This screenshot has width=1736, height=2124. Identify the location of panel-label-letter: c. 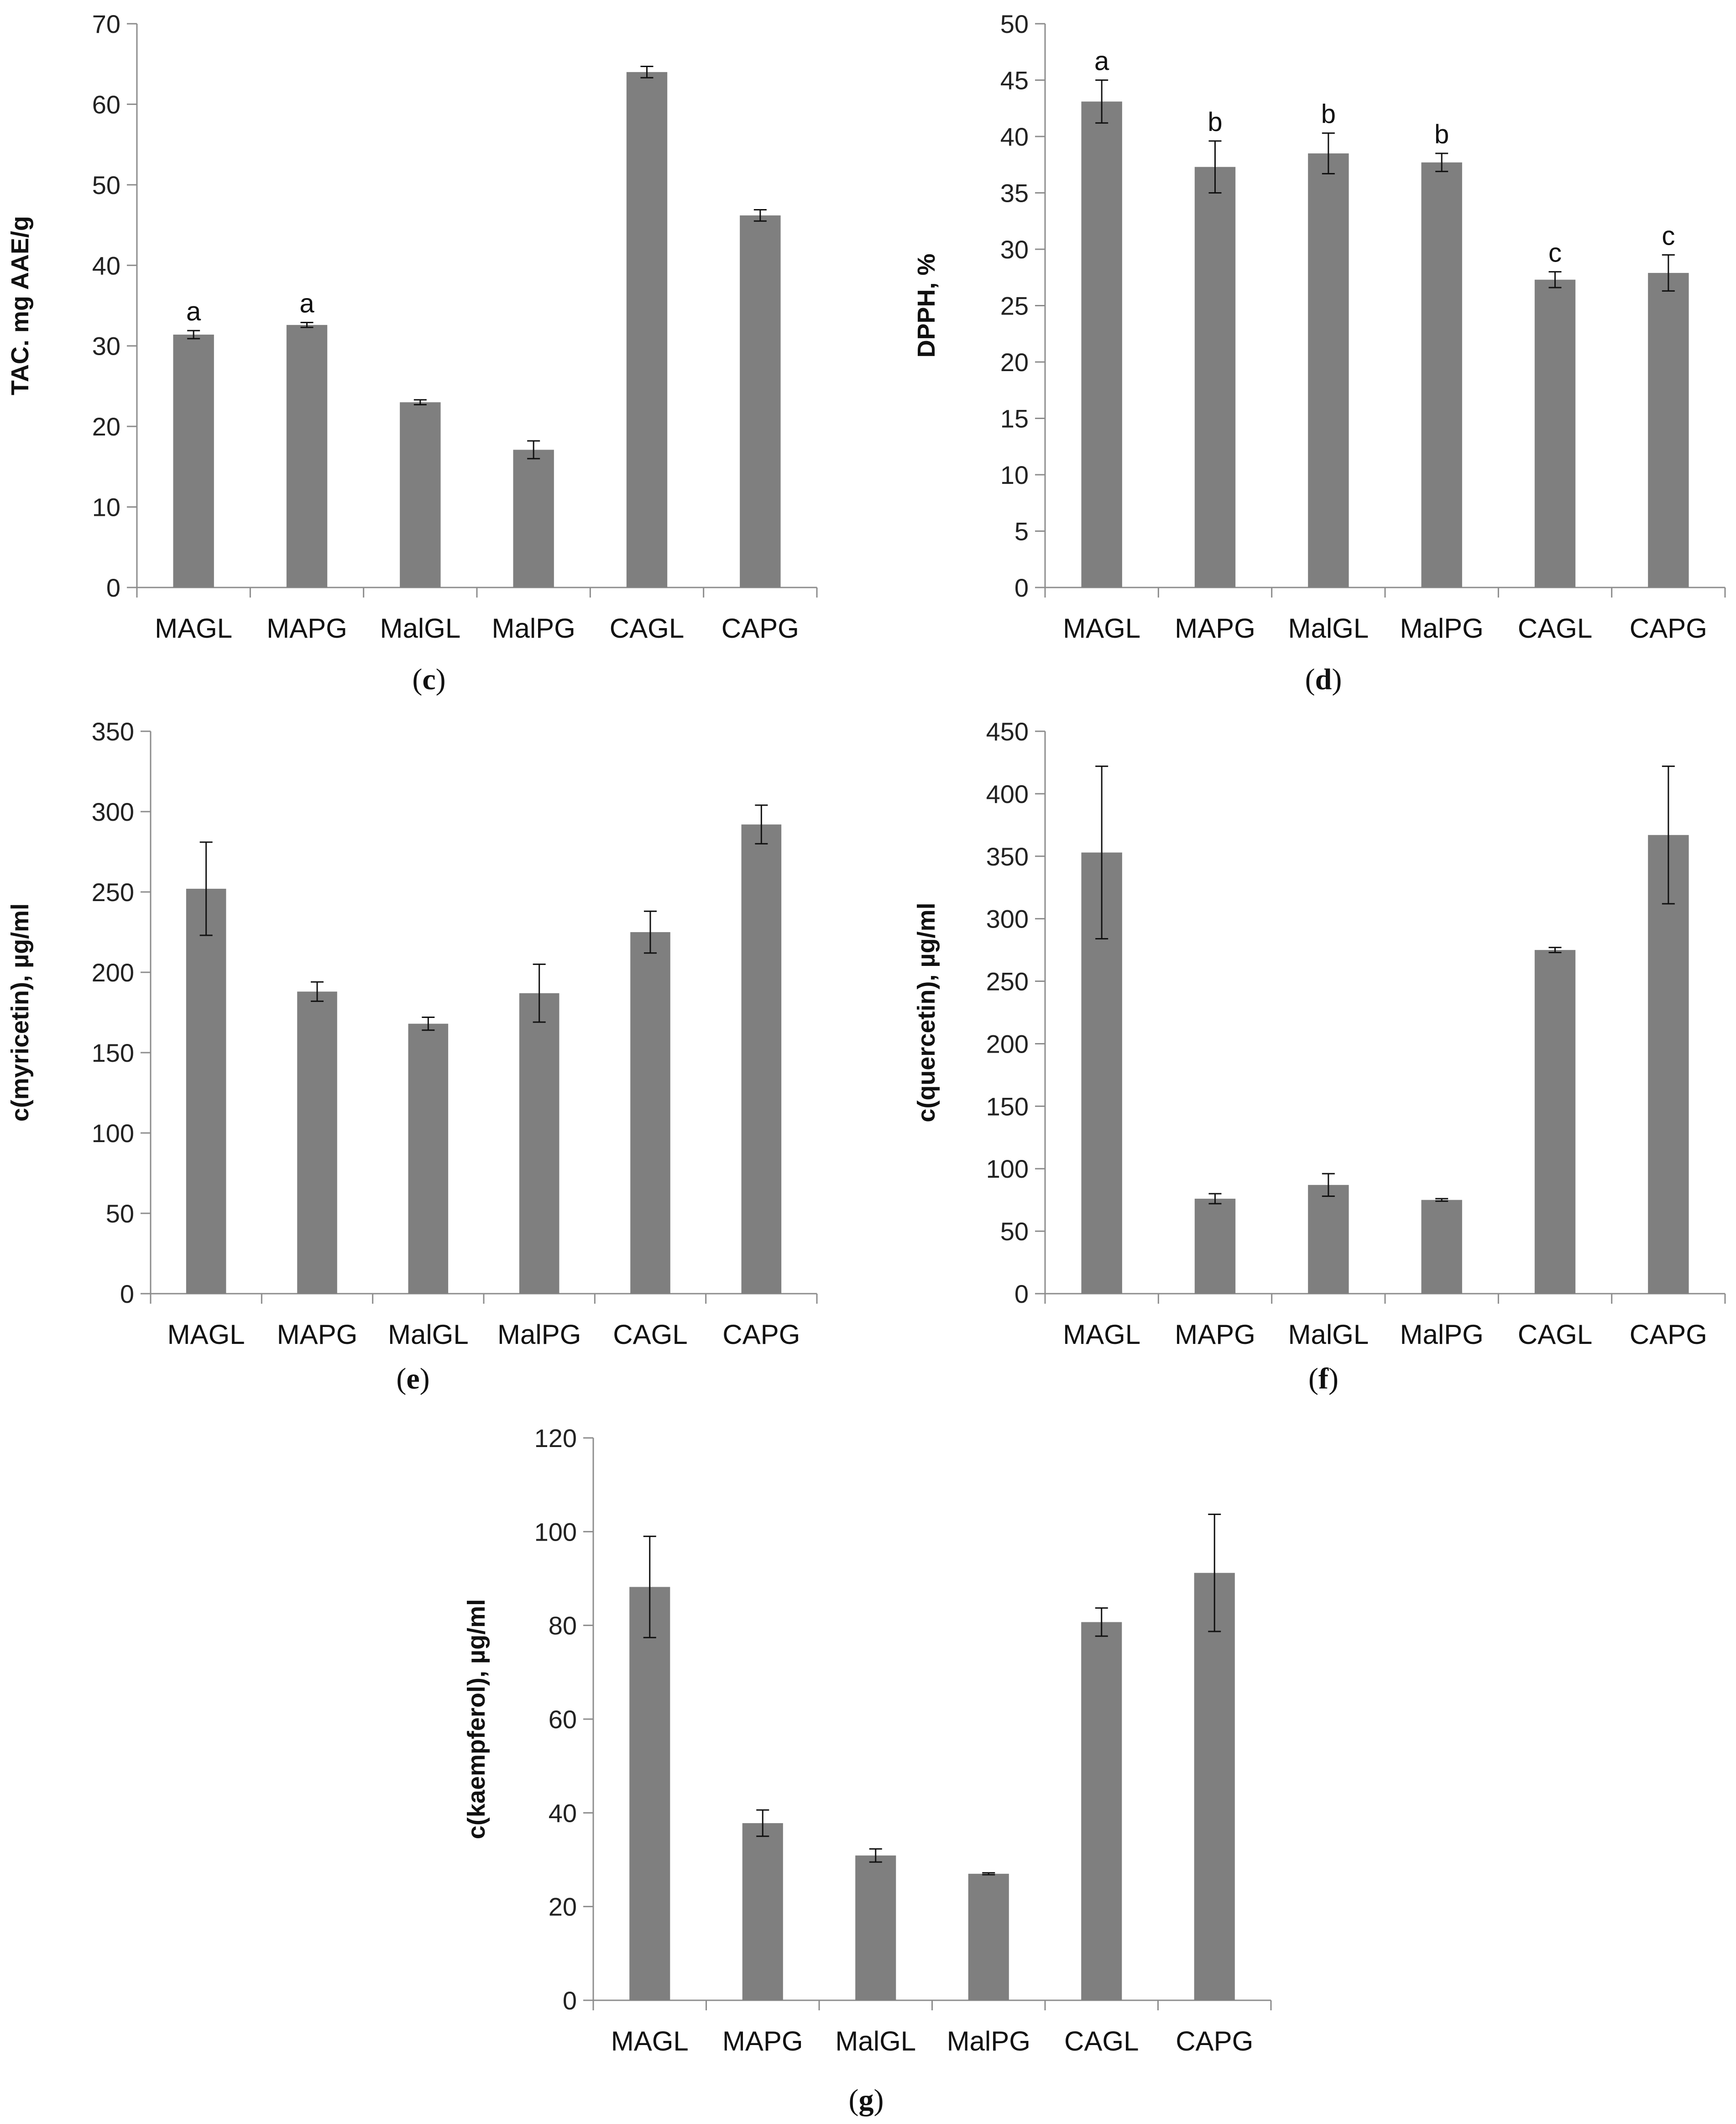
(428, 679).